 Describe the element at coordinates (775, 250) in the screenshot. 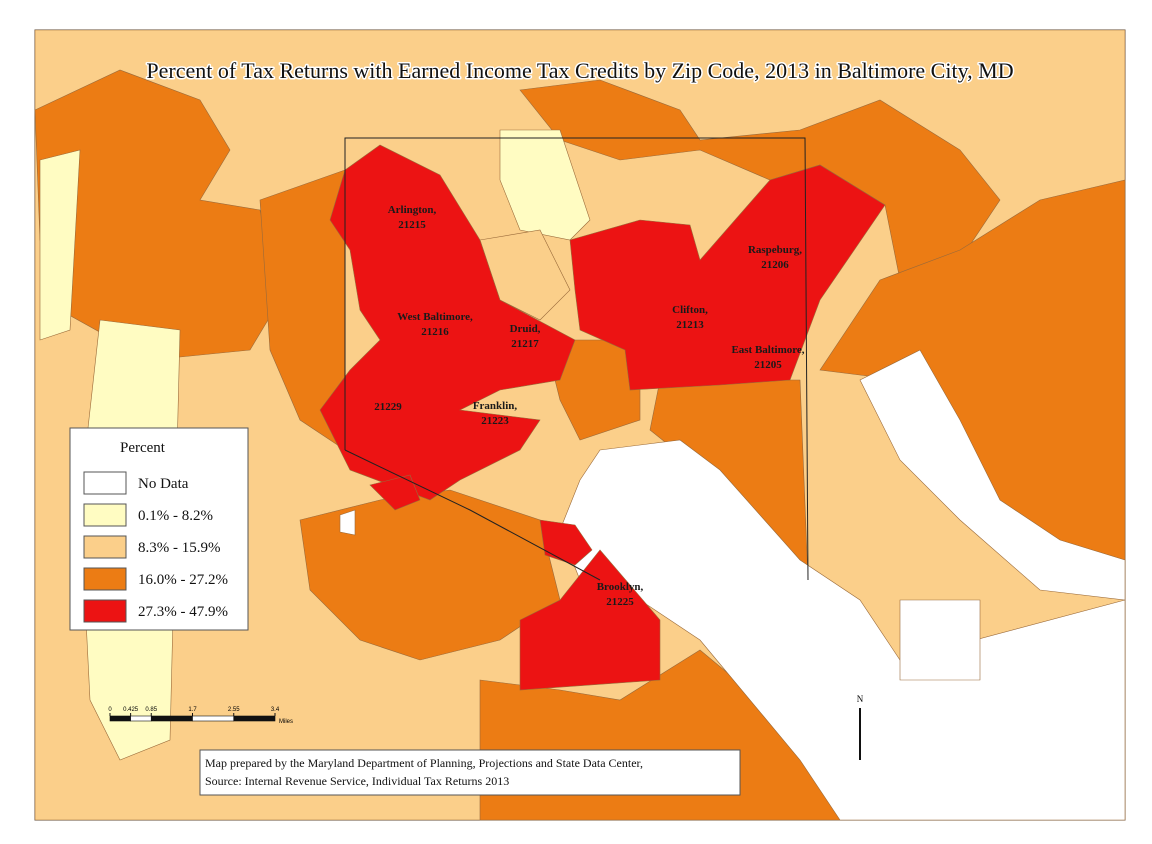

I see `zip-label: Raspeburg,` at that location.